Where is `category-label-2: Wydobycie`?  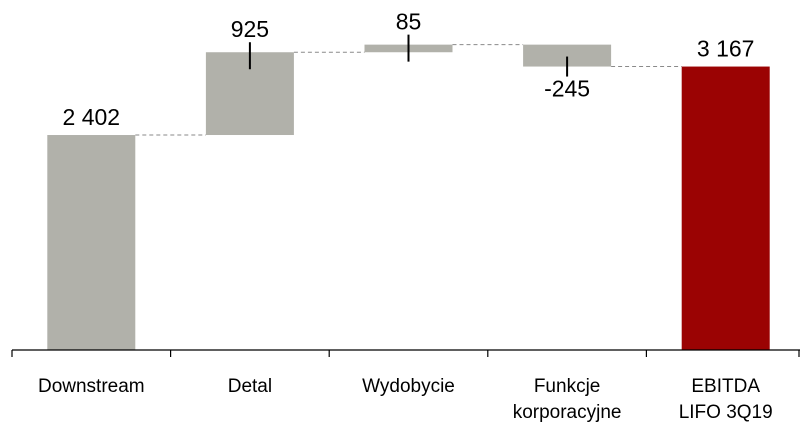
category-label-2: Wydobycie is located at coordinates (408, 386).